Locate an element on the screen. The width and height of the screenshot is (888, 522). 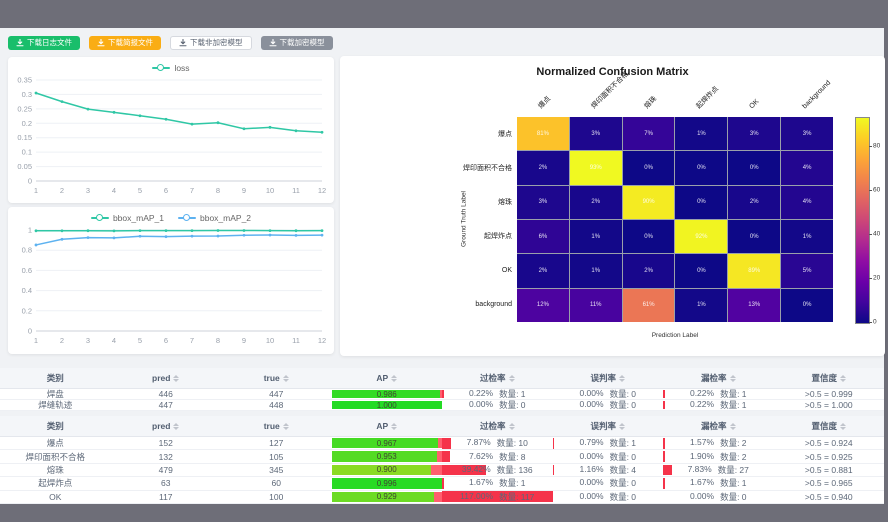
miss-cell: 0.00% 数量: 0 is located at coordinates (718, 497).